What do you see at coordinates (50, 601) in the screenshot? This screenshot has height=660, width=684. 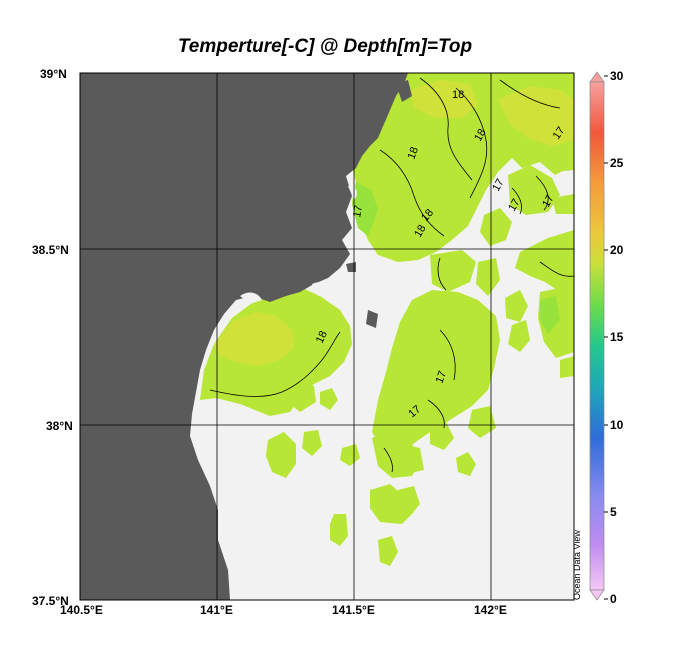 I see `y-tick-label: 37.5°N` at bounding box center [50, 601].